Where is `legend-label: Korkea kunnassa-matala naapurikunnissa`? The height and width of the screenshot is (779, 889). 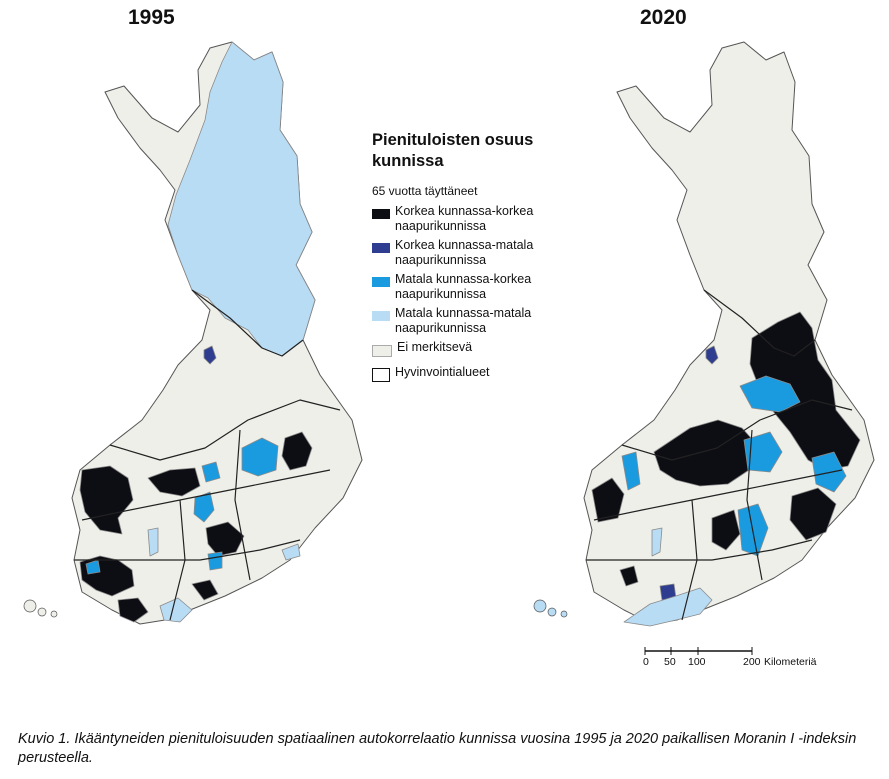 legend-label: Korkea kunnassa-matala naapurikunnissa is located at coordinates (464, 252).